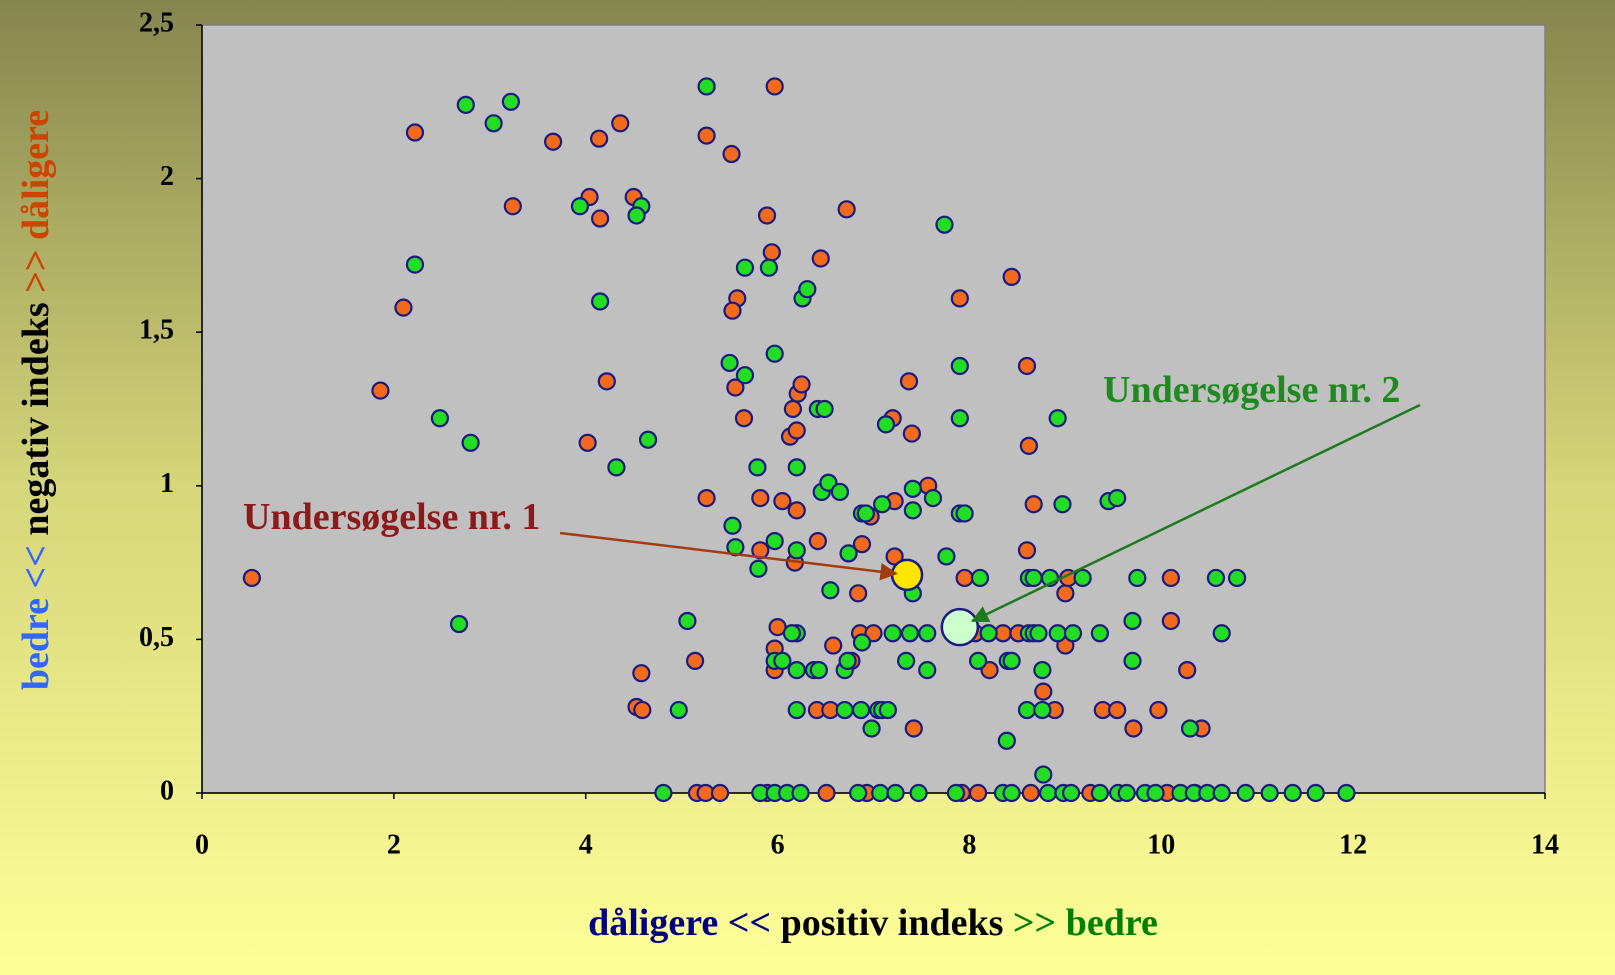 The image size is (1615, 975). What do you see at coordinates (778, 844) in the screenshot?
I see `x-tick-label: 6` at bounding box center [778, 844].